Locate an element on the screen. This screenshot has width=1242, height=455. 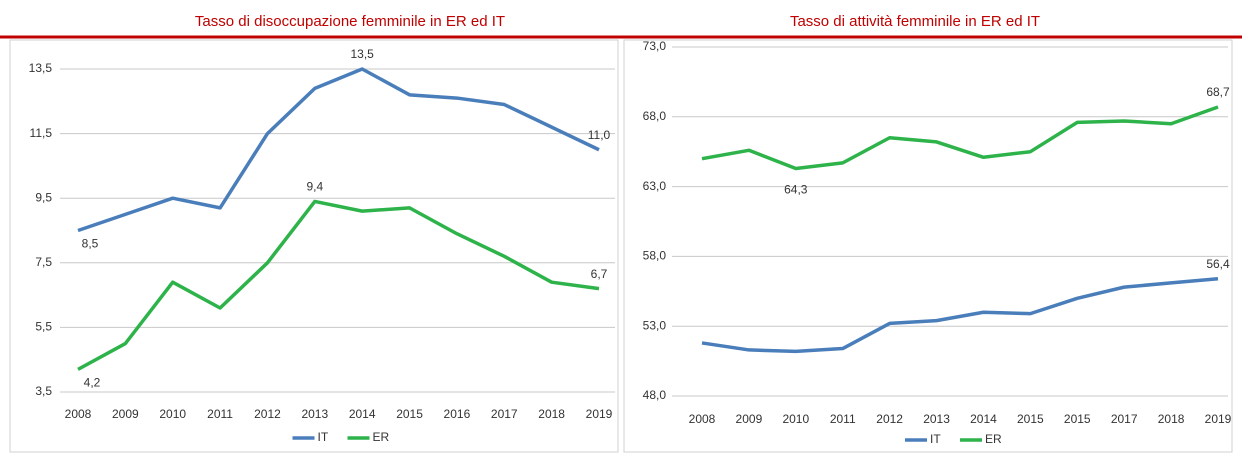
data-label: 56,4 is located at coordinates (1218, 264).